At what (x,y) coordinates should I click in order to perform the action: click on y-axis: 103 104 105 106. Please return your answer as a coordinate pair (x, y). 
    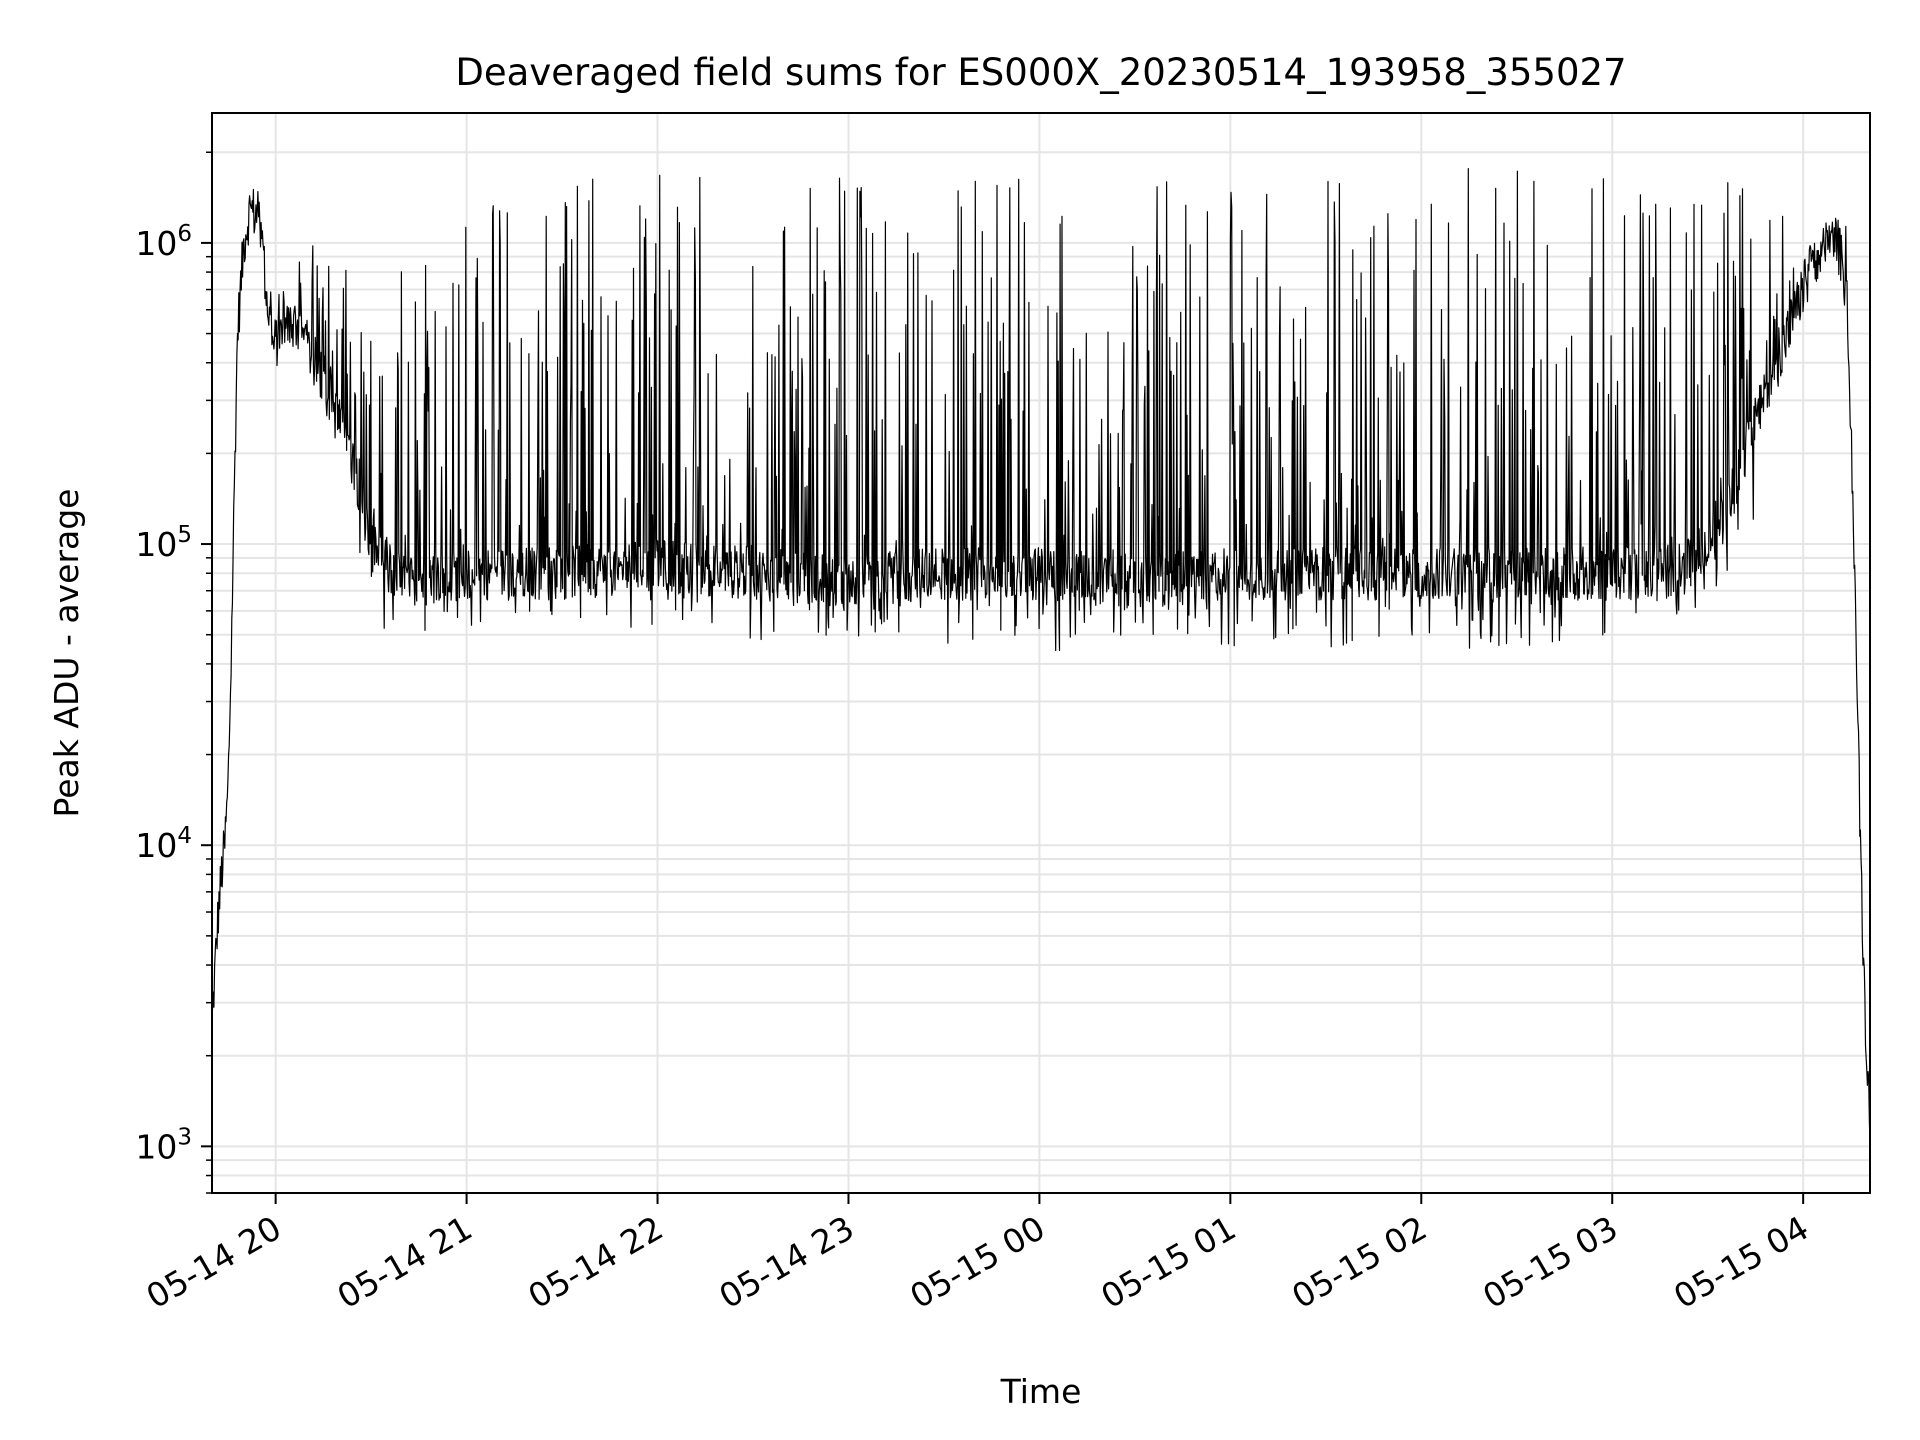
    Looking at the image, I should click on (173, 672).